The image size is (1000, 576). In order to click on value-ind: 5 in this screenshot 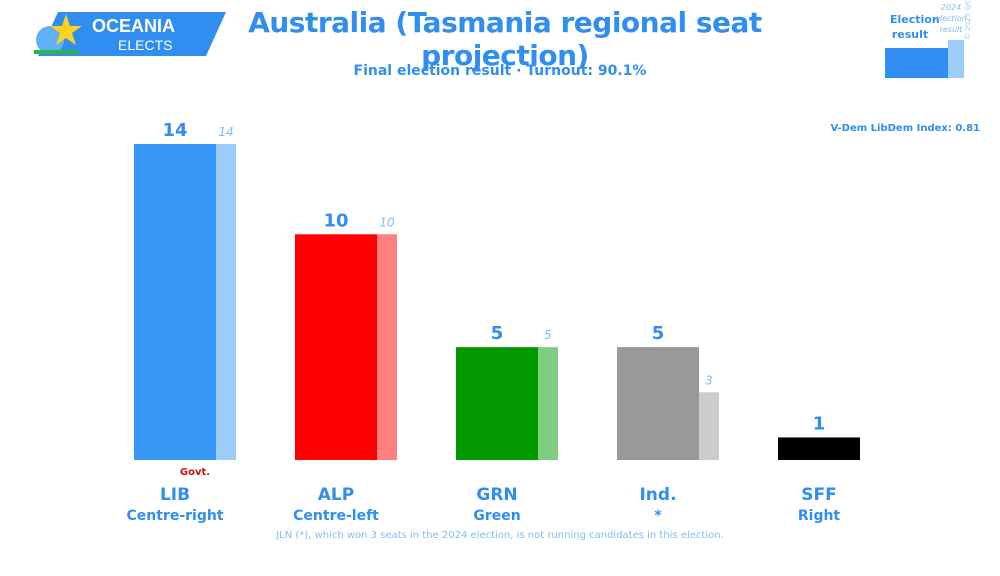, I will do `click(658, 333)`.